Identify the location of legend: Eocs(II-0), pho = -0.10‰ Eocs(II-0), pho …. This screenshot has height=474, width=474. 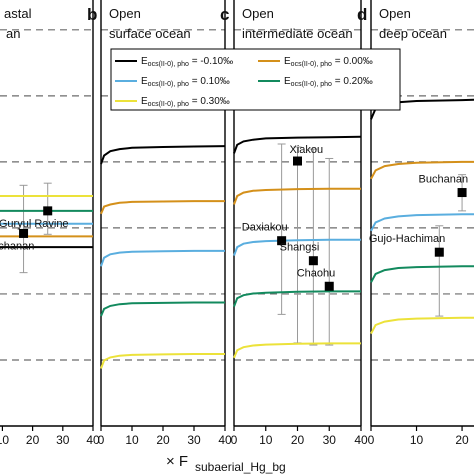
(255, 79).